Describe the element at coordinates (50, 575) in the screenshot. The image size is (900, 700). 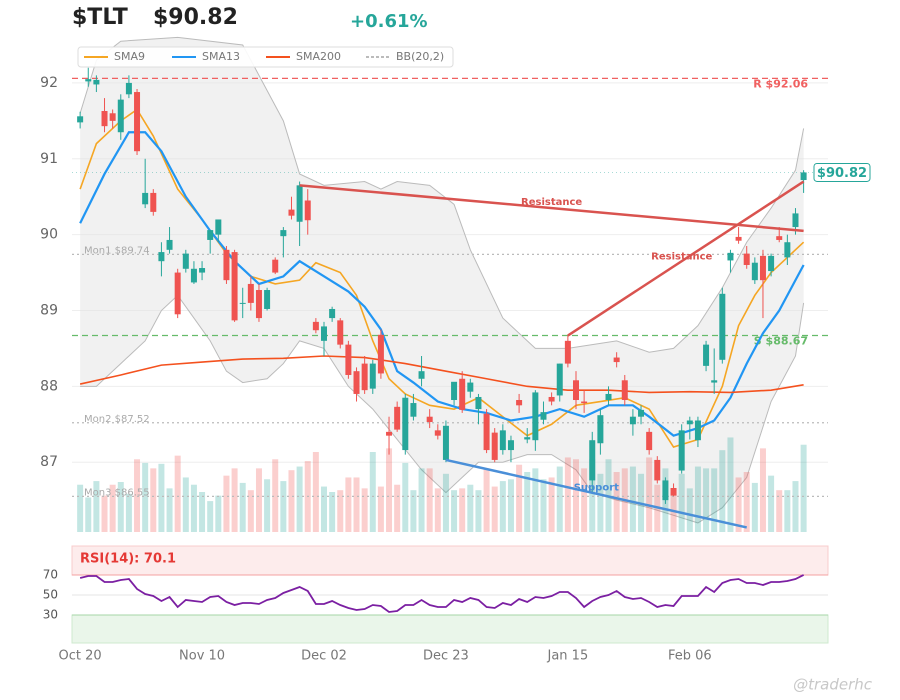
I see `rsi-tick-label: 70` at that location.